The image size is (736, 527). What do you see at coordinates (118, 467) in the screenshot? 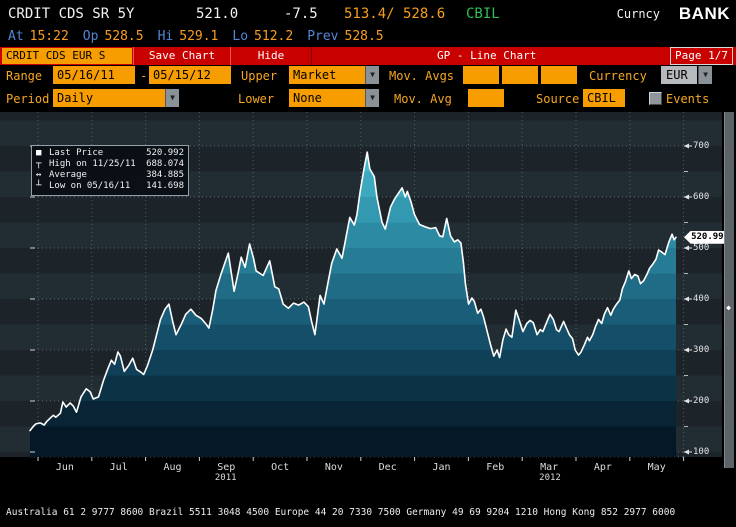
I see `month-label: Jul` at bounding box center [118, 467].